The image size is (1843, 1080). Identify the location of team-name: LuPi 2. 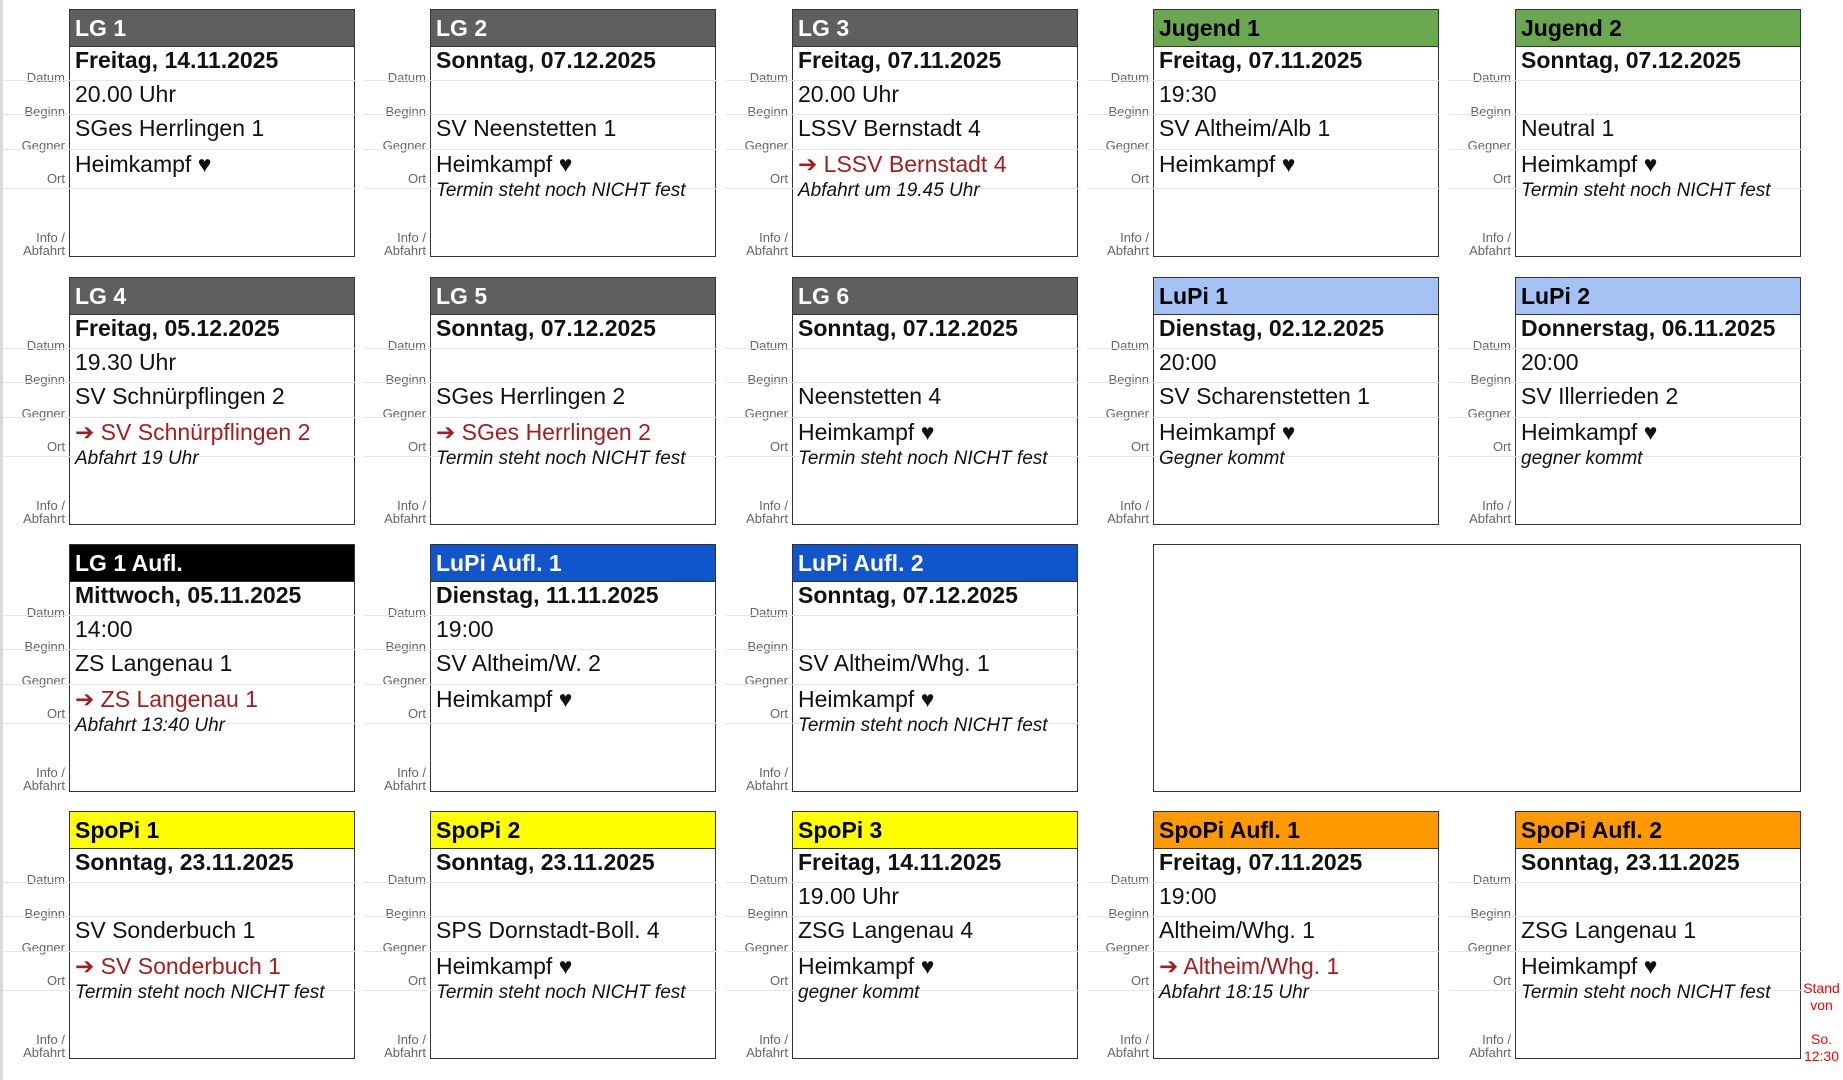
(1658, 296).